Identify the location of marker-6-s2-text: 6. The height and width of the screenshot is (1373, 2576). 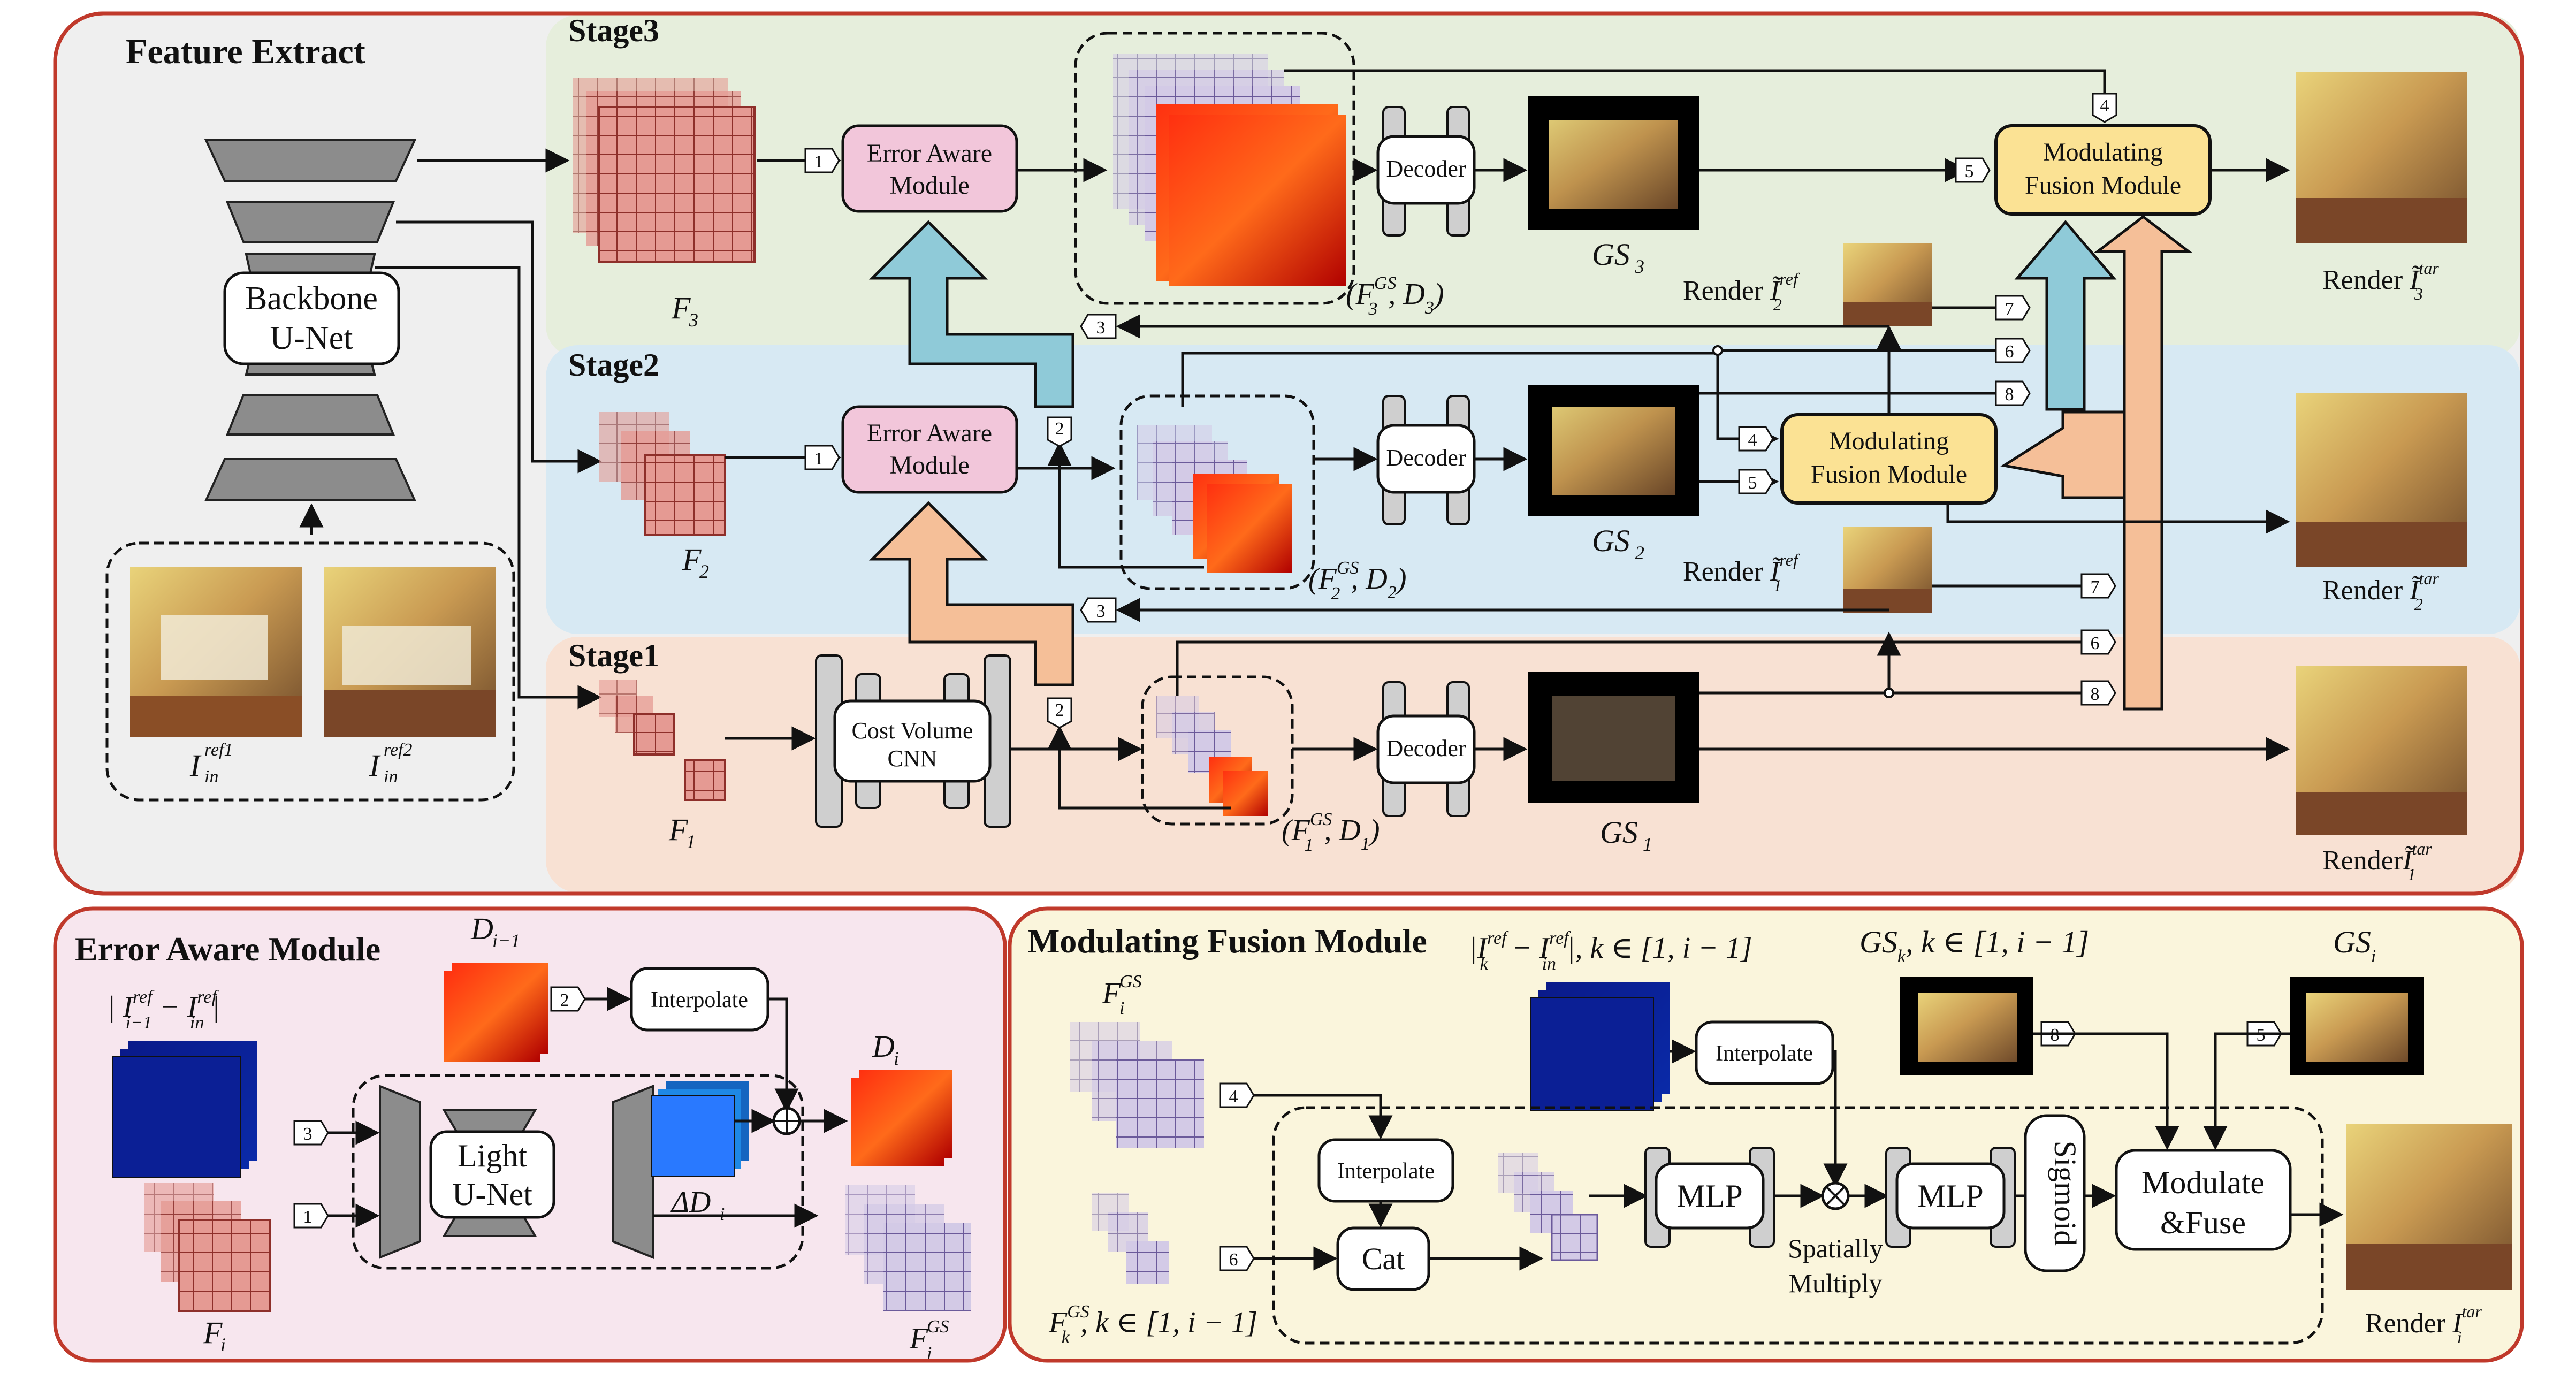
(2095, 643).